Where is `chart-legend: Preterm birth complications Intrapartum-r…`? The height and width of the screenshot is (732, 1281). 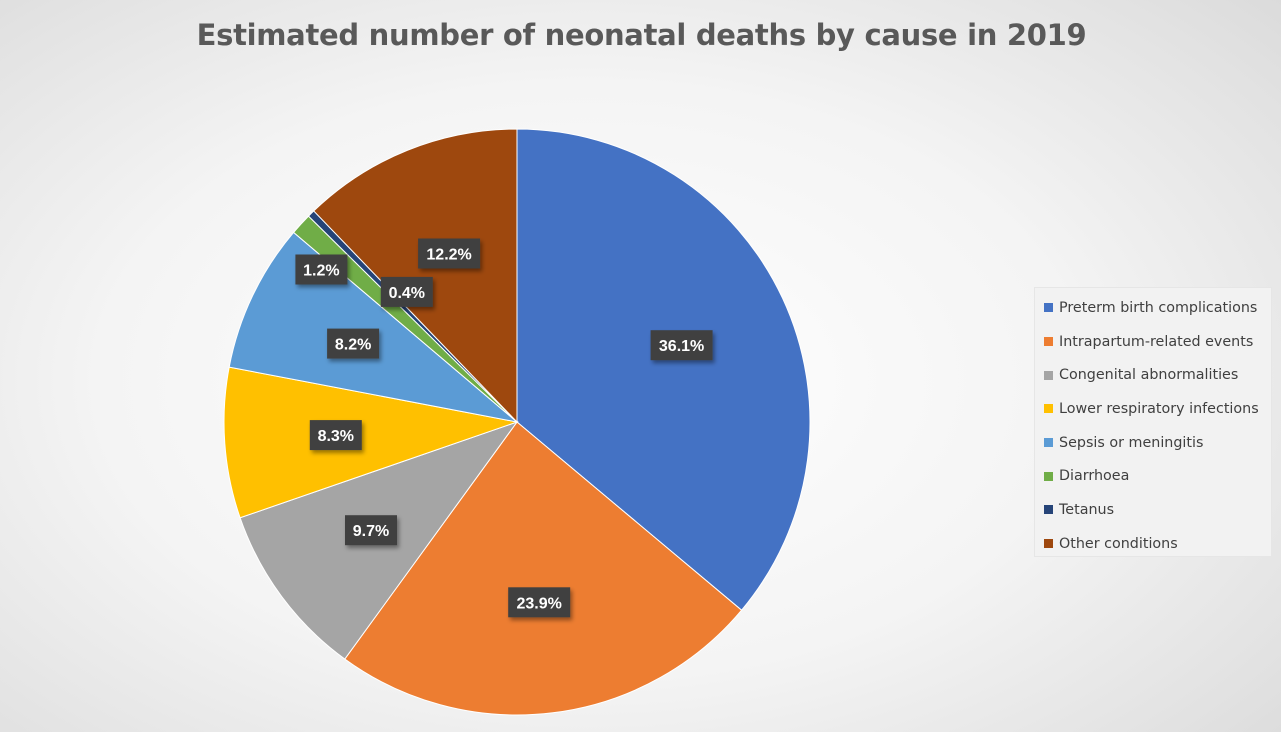
chart-legend: Preterm birth complications Intrapartum-r… is located at coordinates (1153, 422).